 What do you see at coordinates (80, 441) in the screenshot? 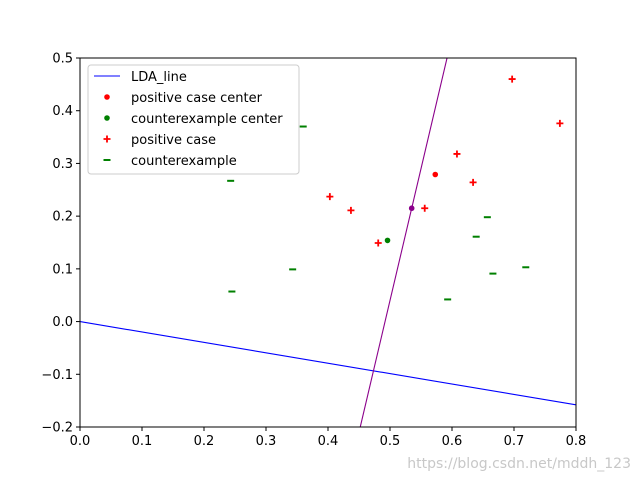
I see `x-tick-label: 0.0` at bounding box center [80, 441].